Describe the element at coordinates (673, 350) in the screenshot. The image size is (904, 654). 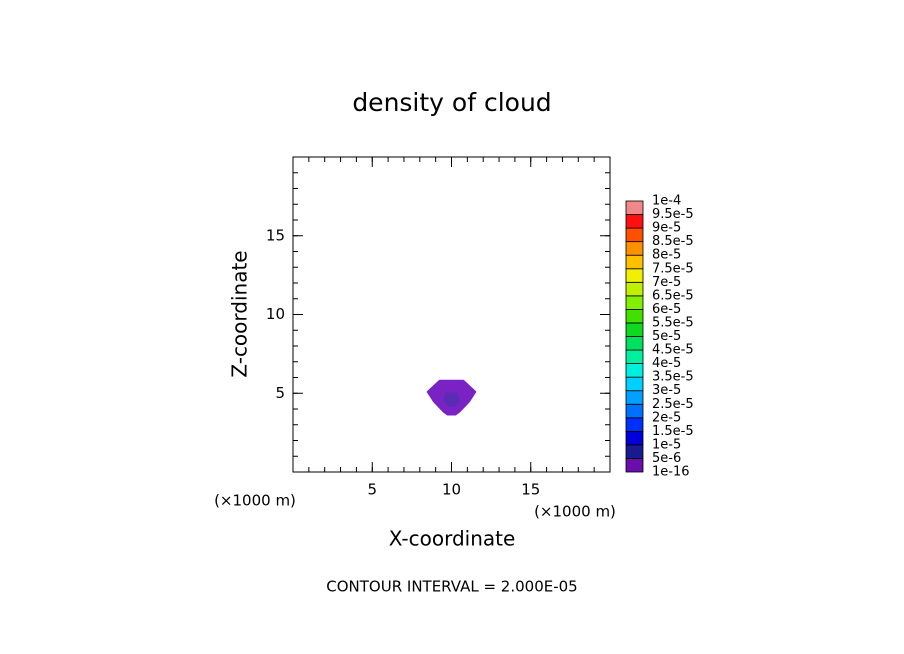
I see `colorbar-label: 4.5e-5` at that location.